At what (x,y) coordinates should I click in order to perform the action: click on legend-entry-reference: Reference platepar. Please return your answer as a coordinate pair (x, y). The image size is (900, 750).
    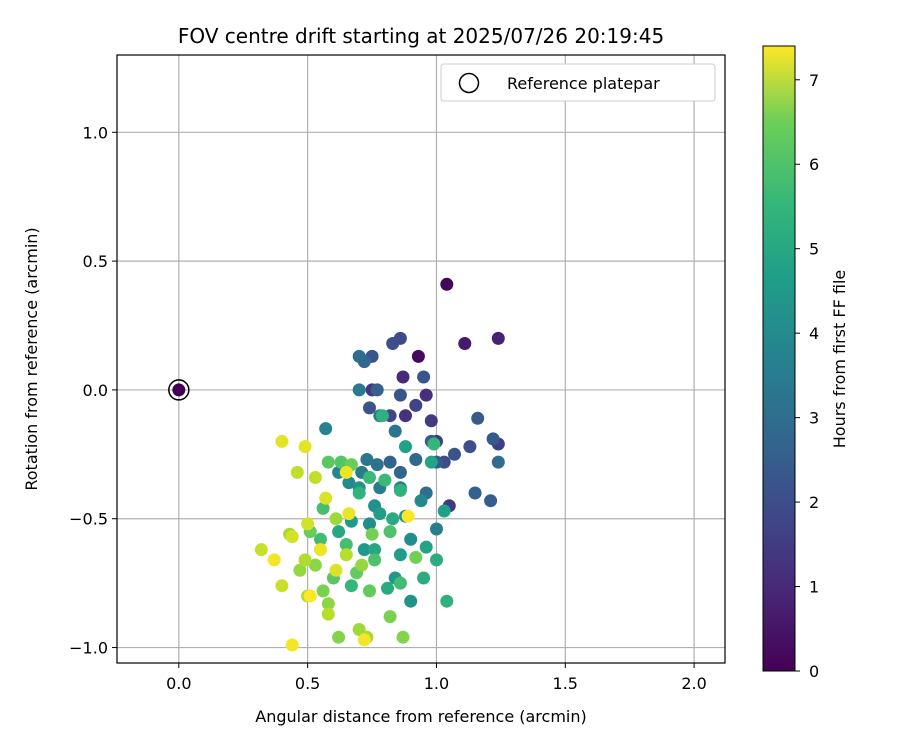
    Looking at the image, I should click on (583, 83).